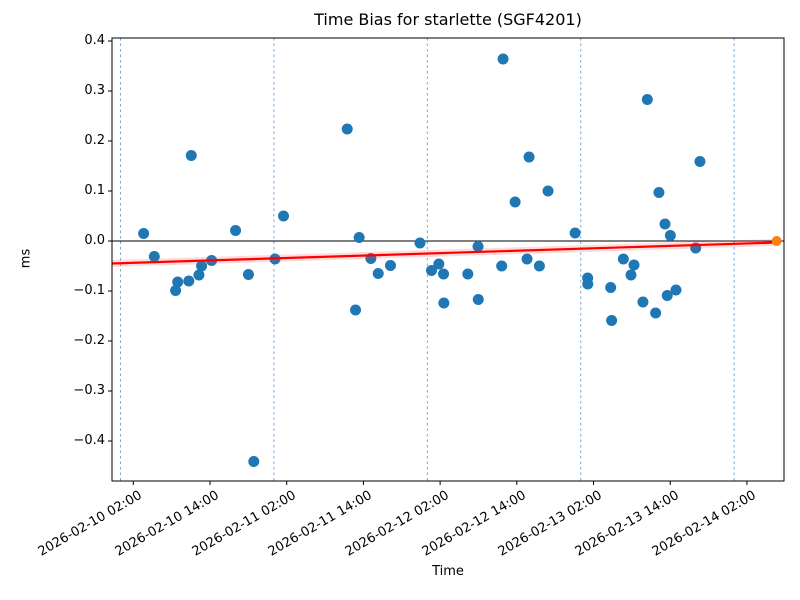 The height and width of the screenshot is (600, 800). I want to click on y-tick-label: 0.2, so click(94, 140).